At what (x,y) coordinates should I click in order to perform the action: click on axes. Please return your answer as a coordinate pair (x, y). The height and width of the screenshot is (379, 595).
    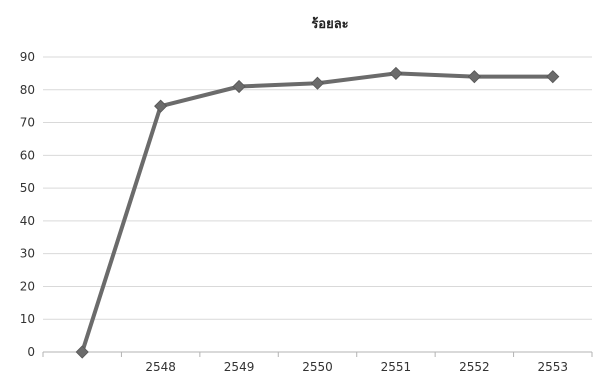
    Looking at the image, I should click on (317, 354).